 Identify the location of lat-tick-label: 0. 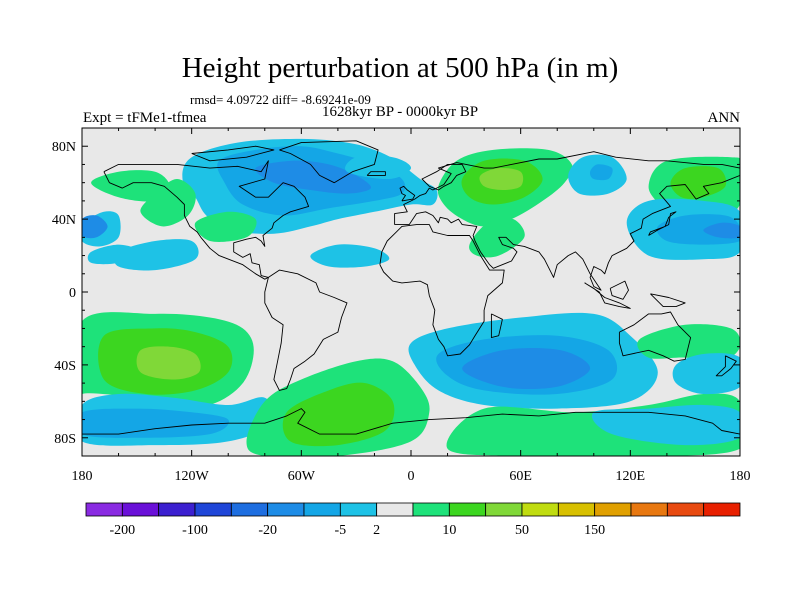
(72, 293).